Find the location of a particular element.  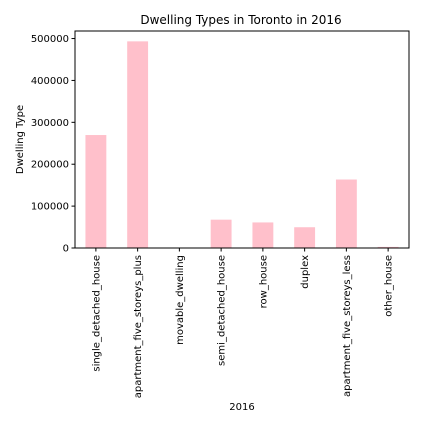

bar-apartment_five_storeys_plus is located at coordinates (138, 144).